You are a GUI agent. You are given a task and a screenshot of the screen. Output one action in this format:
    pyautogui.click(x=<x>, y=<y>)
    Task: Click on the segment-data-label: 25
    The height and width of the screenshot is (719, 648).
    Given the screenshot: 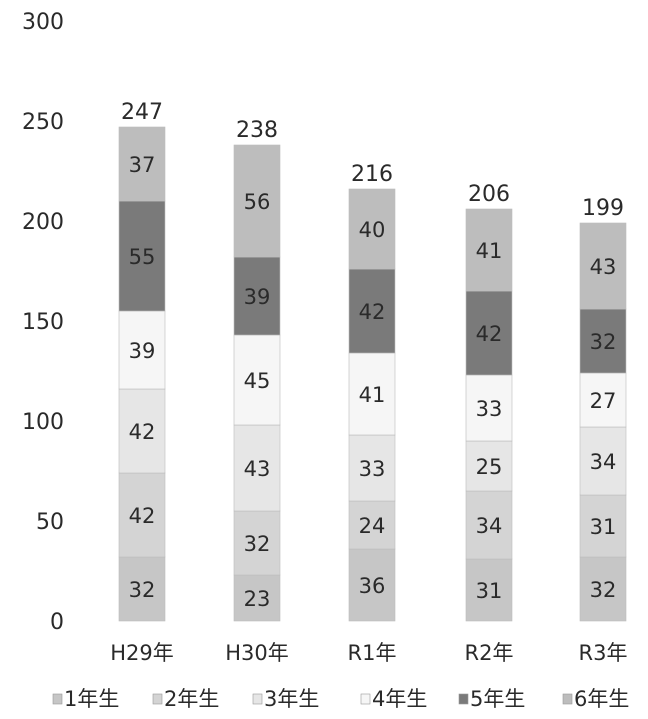 What is the action you would take?
    pyautogui.click(x=489, y=467)
    